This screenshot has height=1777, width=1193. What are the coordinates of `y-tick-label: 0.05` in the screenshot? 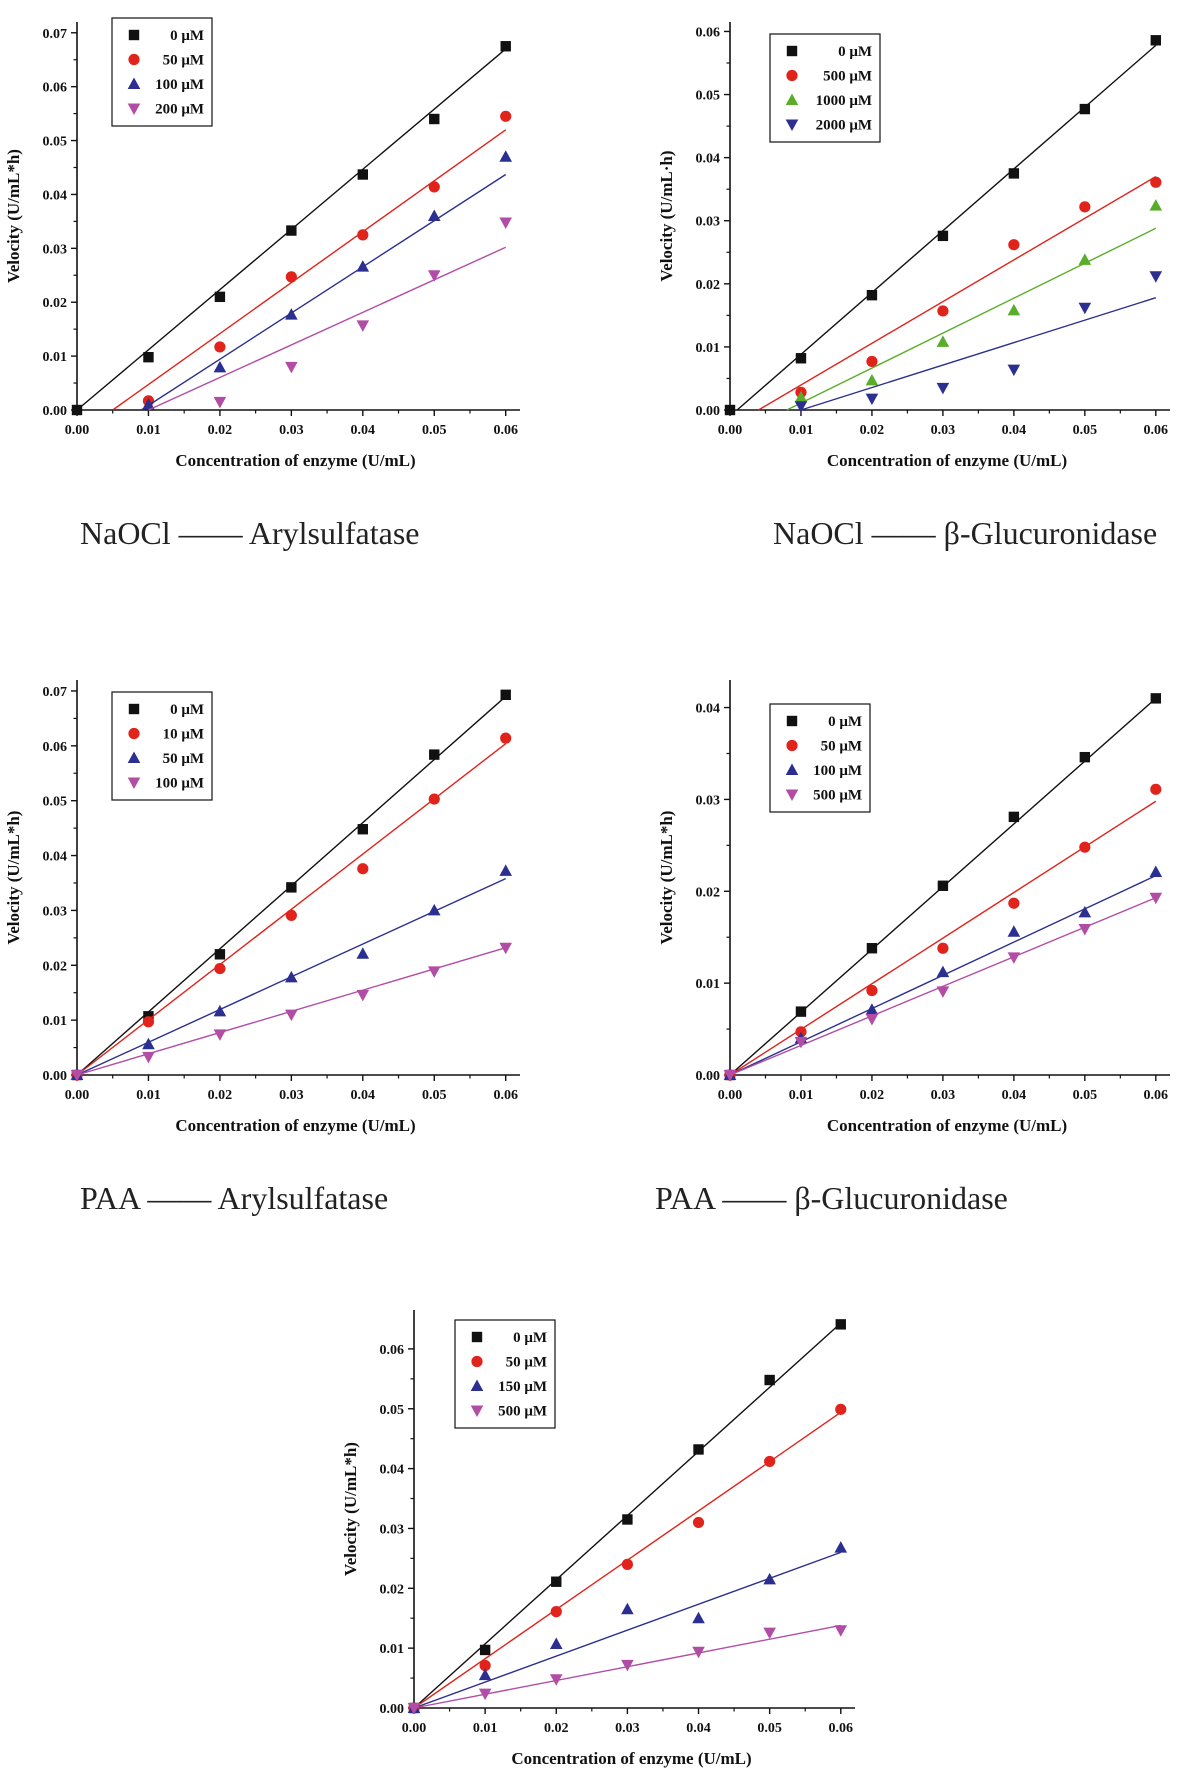 It's located at (392, 1410).